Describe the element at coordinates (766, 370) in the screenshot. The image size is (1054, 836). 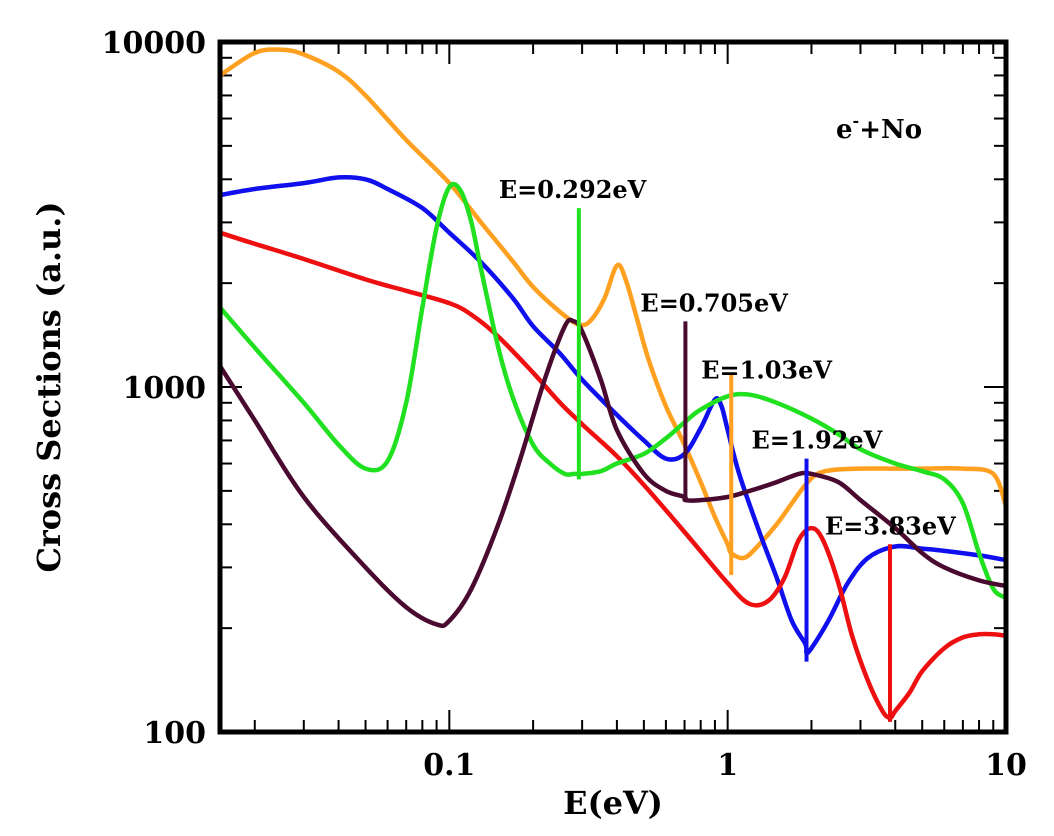
I see `spike-label: E=1.03eV` at that location.